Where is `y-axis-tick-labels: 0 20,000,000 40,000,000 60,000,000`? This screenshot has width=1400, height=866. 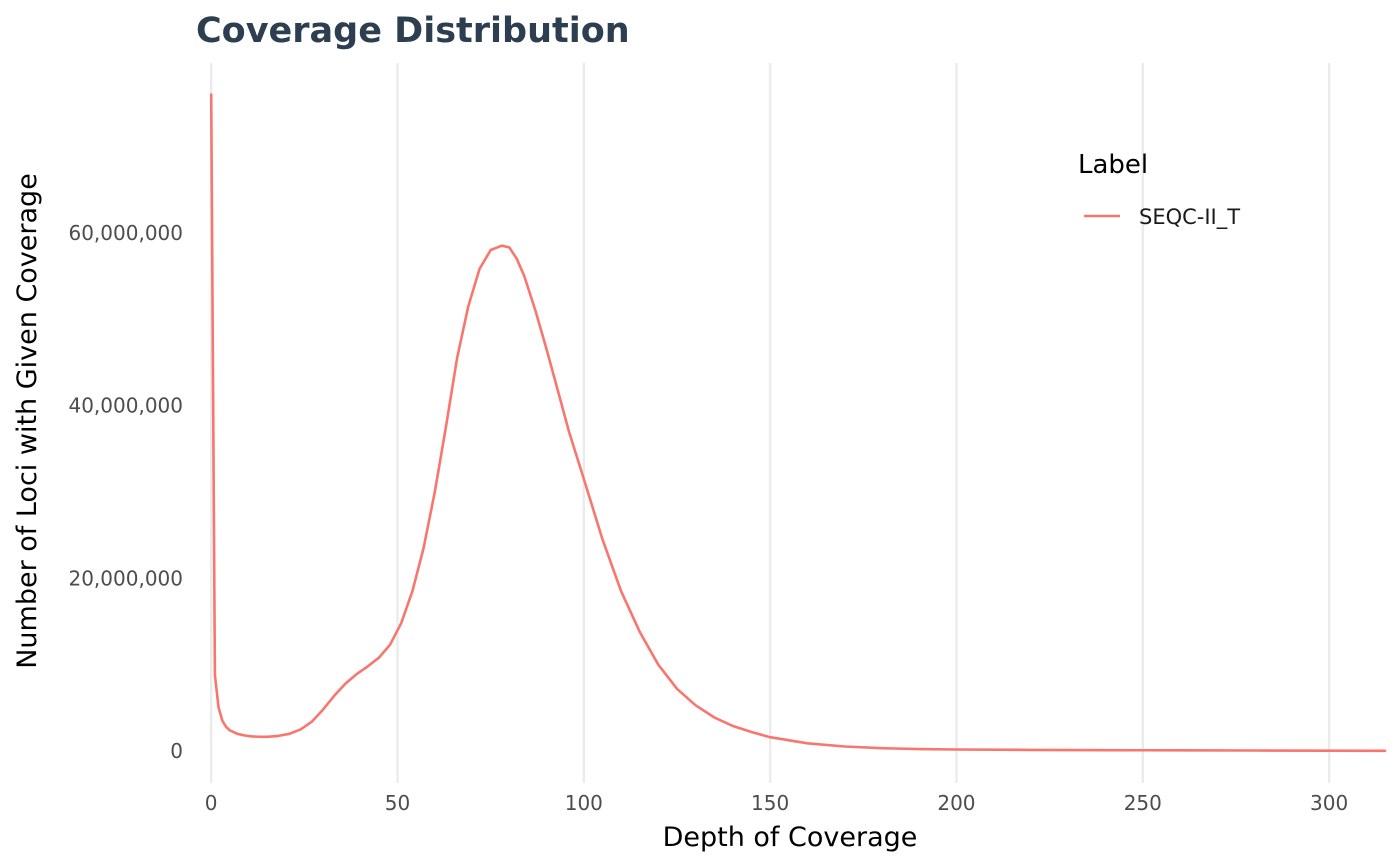
y-axis-tick-labels: 0 20,000,000 40,000,000 60,000,000 is located at coordinates (125, 492).